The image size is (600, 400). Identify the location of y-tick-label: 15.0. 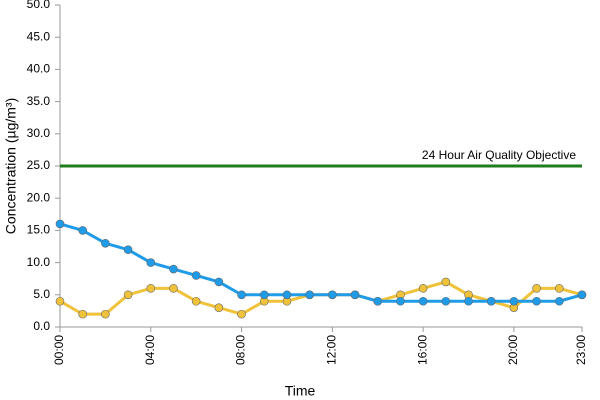
(39, 230).